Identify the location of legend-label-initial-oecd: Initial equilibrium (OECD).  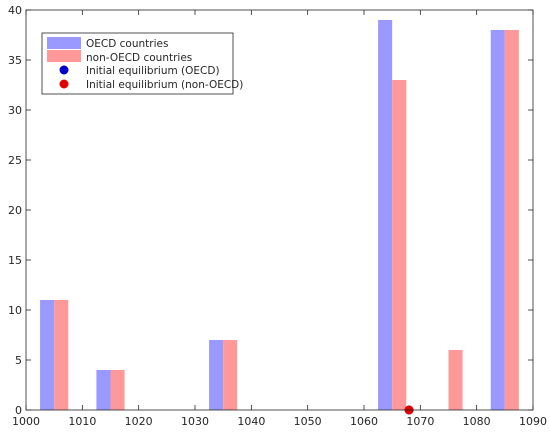
(153, 71).